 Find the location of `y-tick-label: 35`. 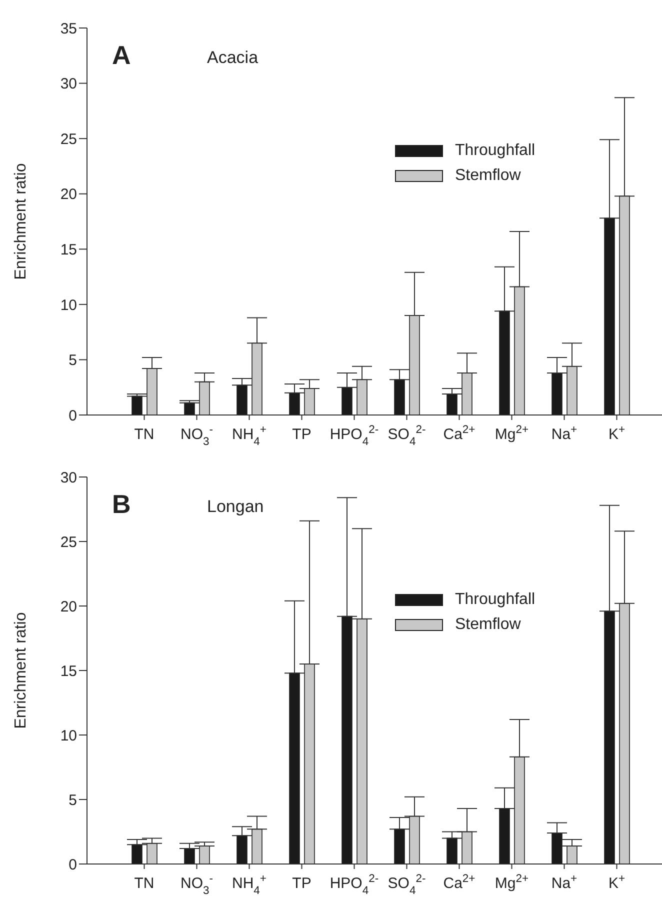

y-tick-label: 35 is located at coordinates (68, 29).